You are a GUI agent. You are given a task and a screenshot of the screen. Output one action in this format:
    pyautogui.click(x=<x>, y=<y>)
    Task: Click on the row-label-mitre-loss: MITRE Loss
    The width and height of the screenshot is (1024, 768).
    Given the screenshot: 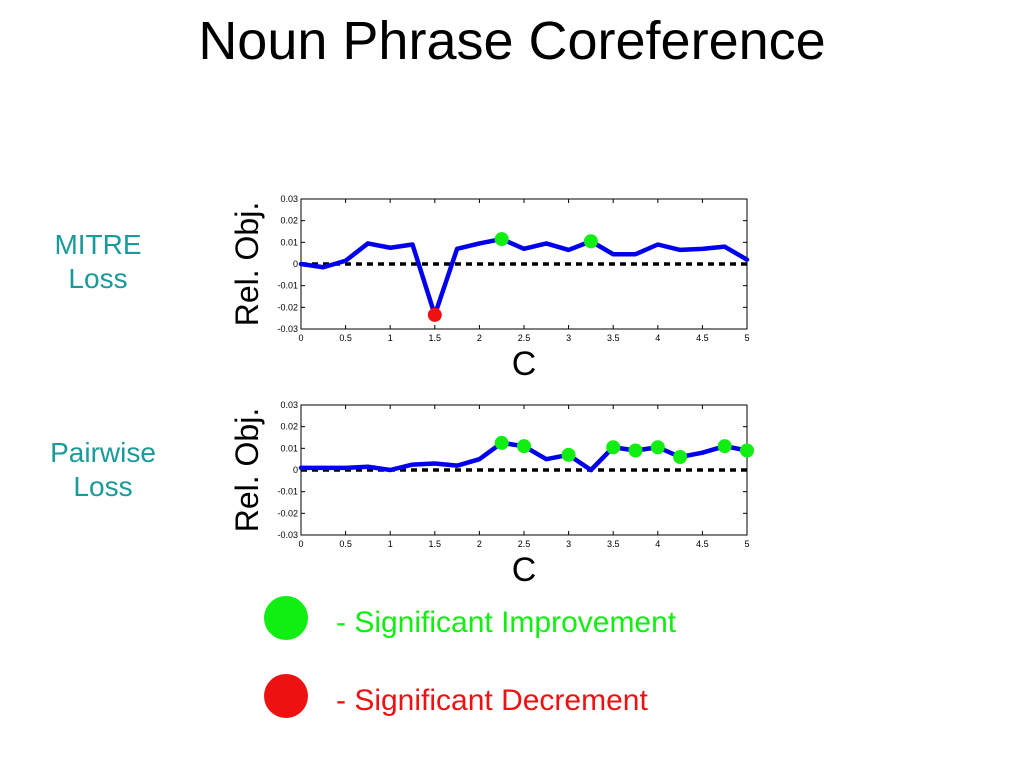 What is the action you would take?
    pyautogui.click(x=98, y=262)
    